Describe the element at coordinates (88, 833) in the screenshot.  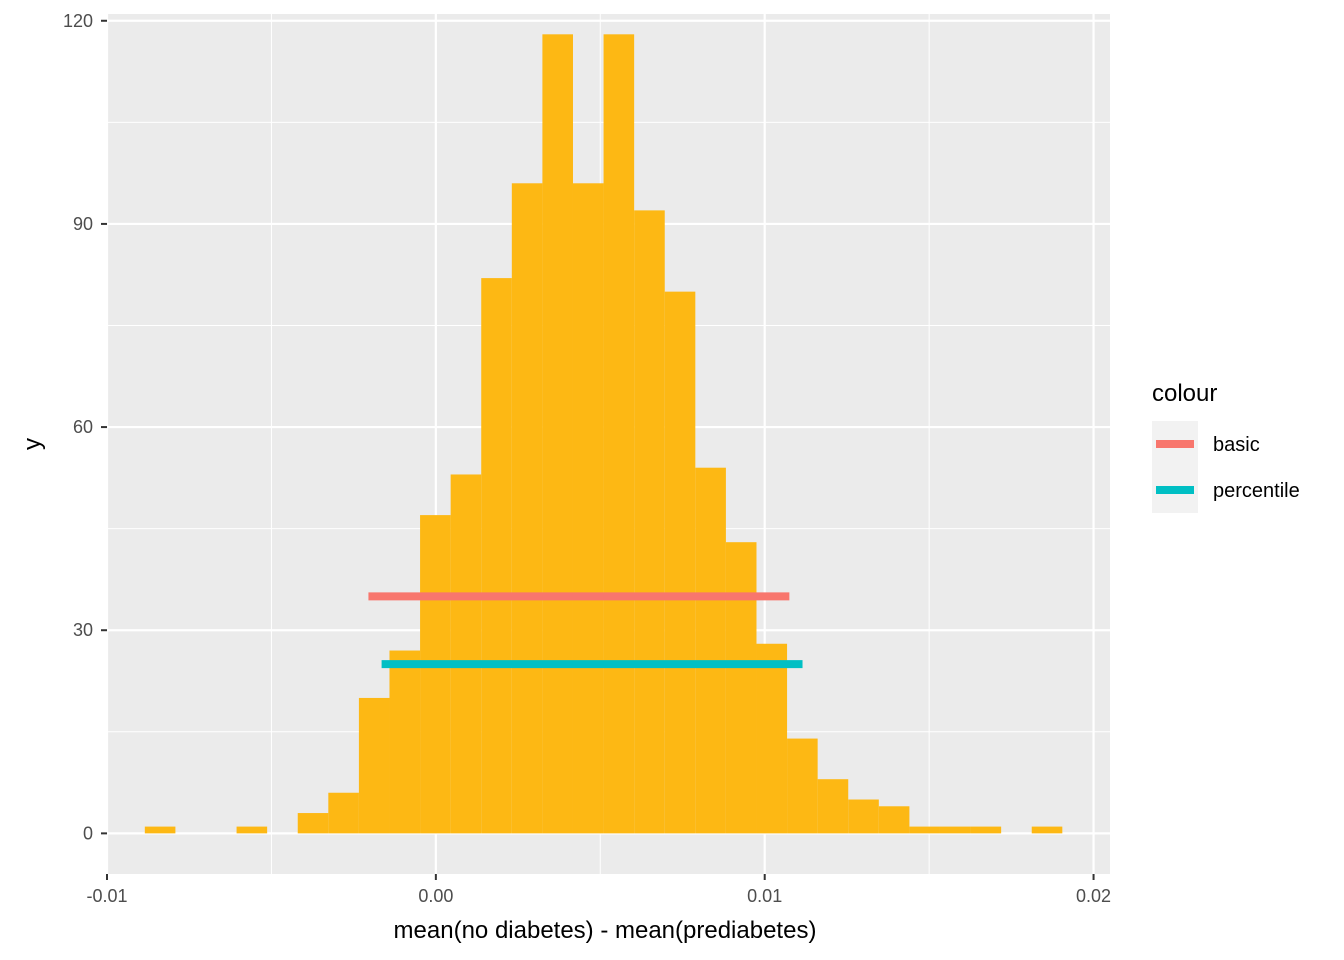
I see `y-tick-label: 0` at that location.